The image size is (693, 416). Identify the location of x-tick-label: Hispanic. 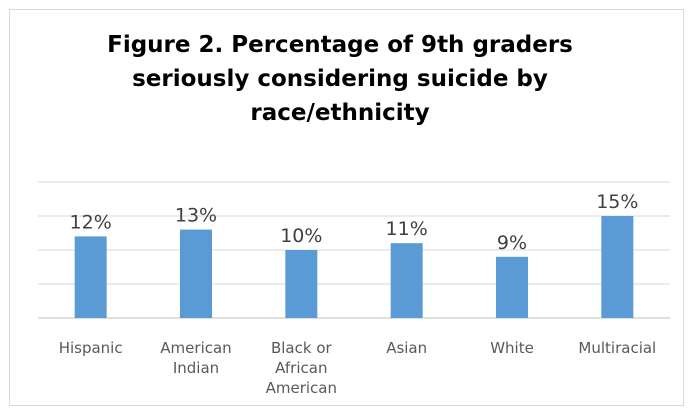
(91, 348).